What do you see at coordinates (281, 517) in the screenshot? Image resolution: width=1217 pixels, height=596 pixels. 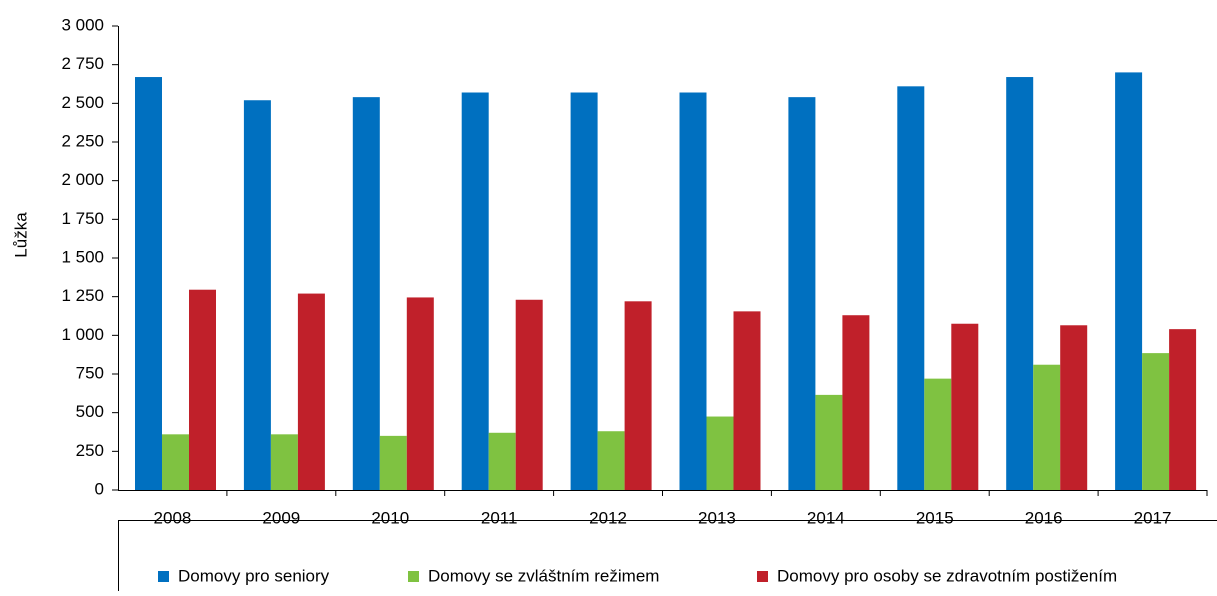 I see `x-tick-label: 2009` at bounding box center [281, 517].